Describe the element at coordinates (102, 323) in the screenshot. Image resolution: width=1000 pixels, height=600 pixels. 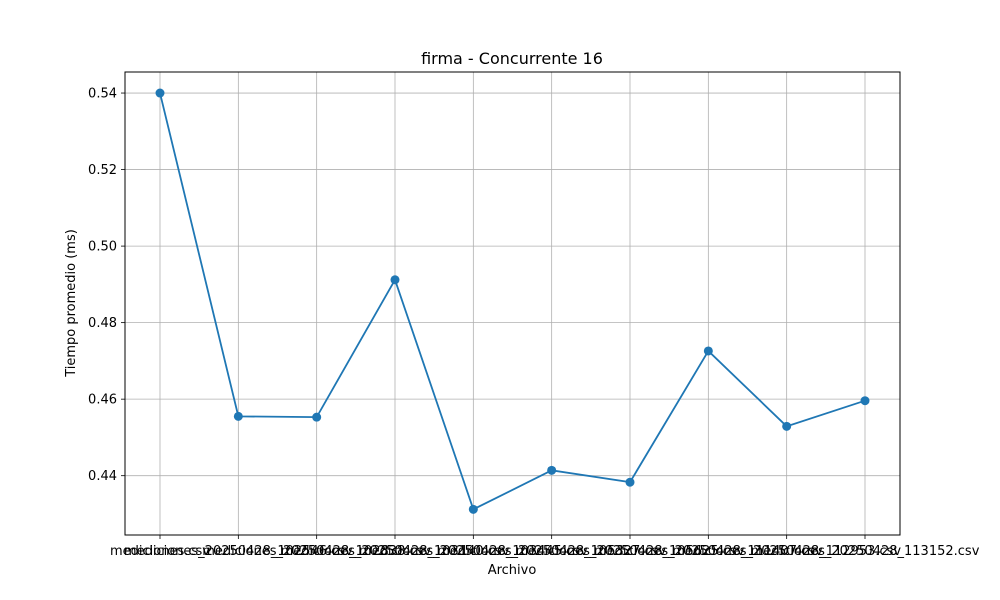
I see `y-tick-label: 0.48` at that location.